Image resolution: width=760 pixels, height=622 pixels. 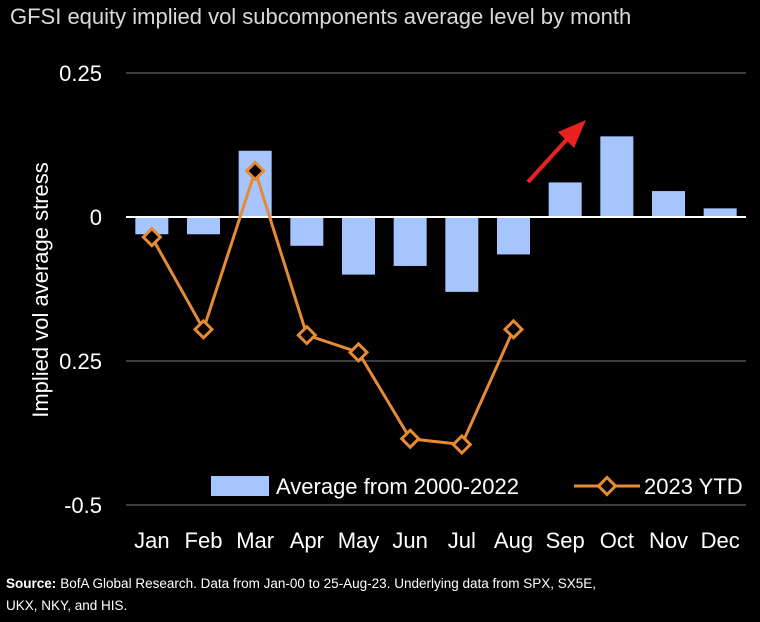 I want to click on red-arrow-annotation, so click(x=556, y=152).